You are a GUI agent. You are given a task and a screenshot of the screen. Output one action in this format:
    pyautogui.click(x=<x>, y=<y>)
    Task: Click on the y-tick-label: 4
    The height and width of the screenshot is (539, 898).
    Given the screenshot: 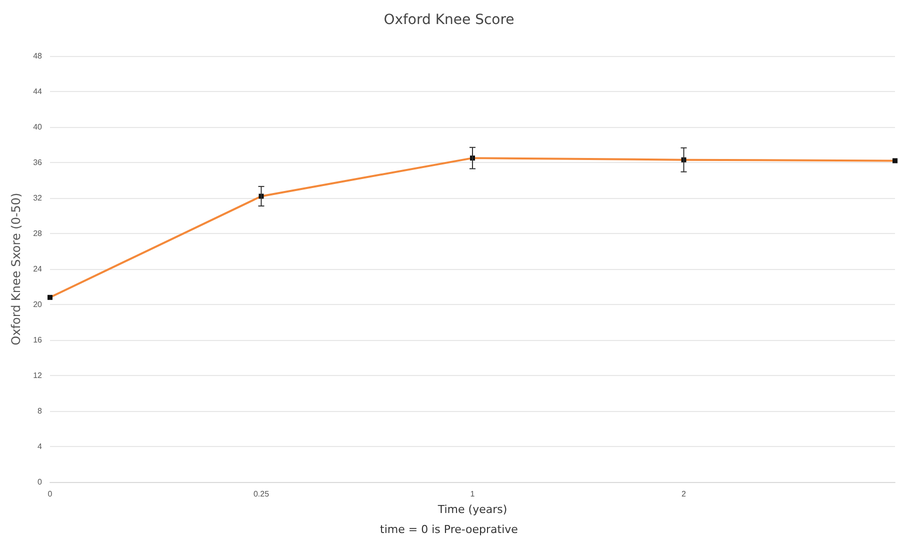 What is the action you would take?
    pyautogui.click(x=40, y=446)
    